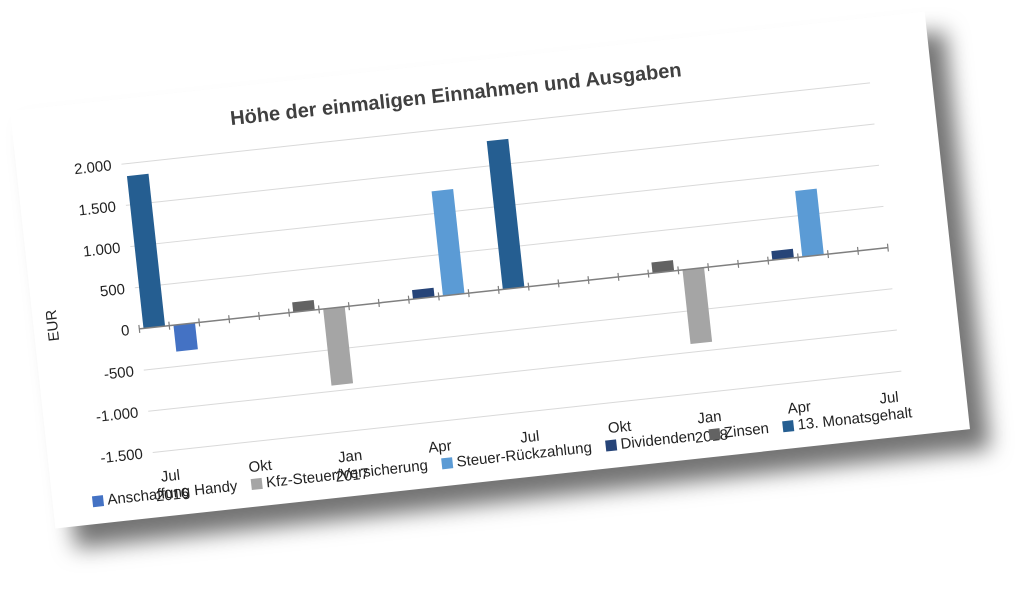  I want to click on y-tick-label: 500, so click(112, 291).